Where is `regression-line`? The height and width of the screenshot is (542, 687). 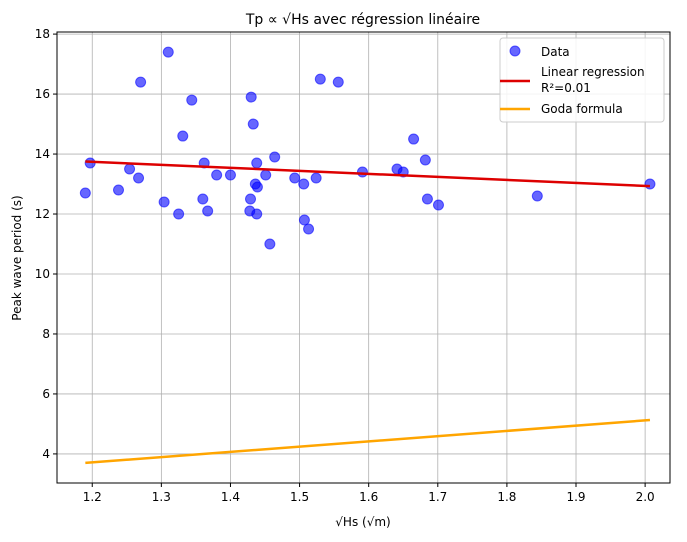 regression-line is located at coordinates (368, 174).